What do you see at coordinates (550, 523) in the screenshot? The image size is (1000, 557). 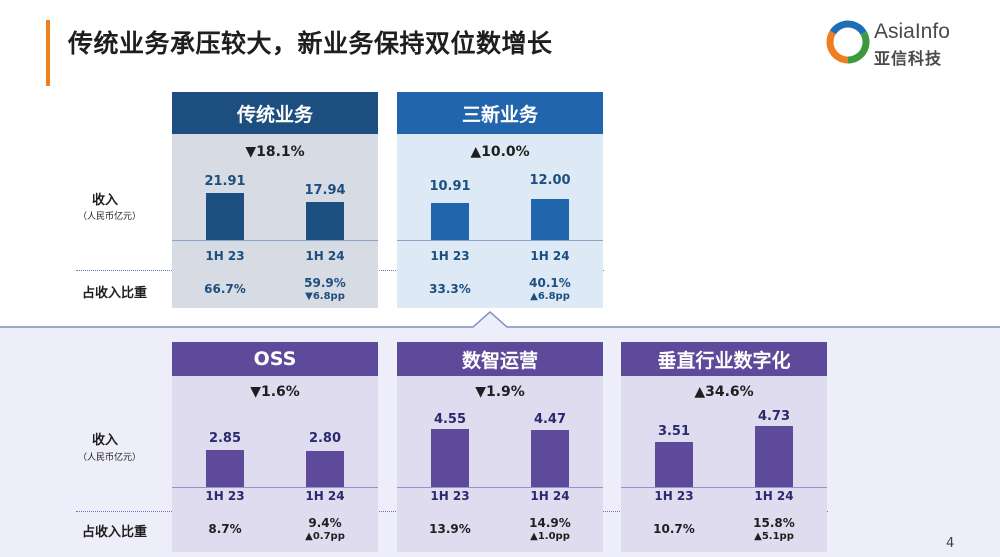 I see `share-1h24: 14.9%` at bounding box center [550, 523].